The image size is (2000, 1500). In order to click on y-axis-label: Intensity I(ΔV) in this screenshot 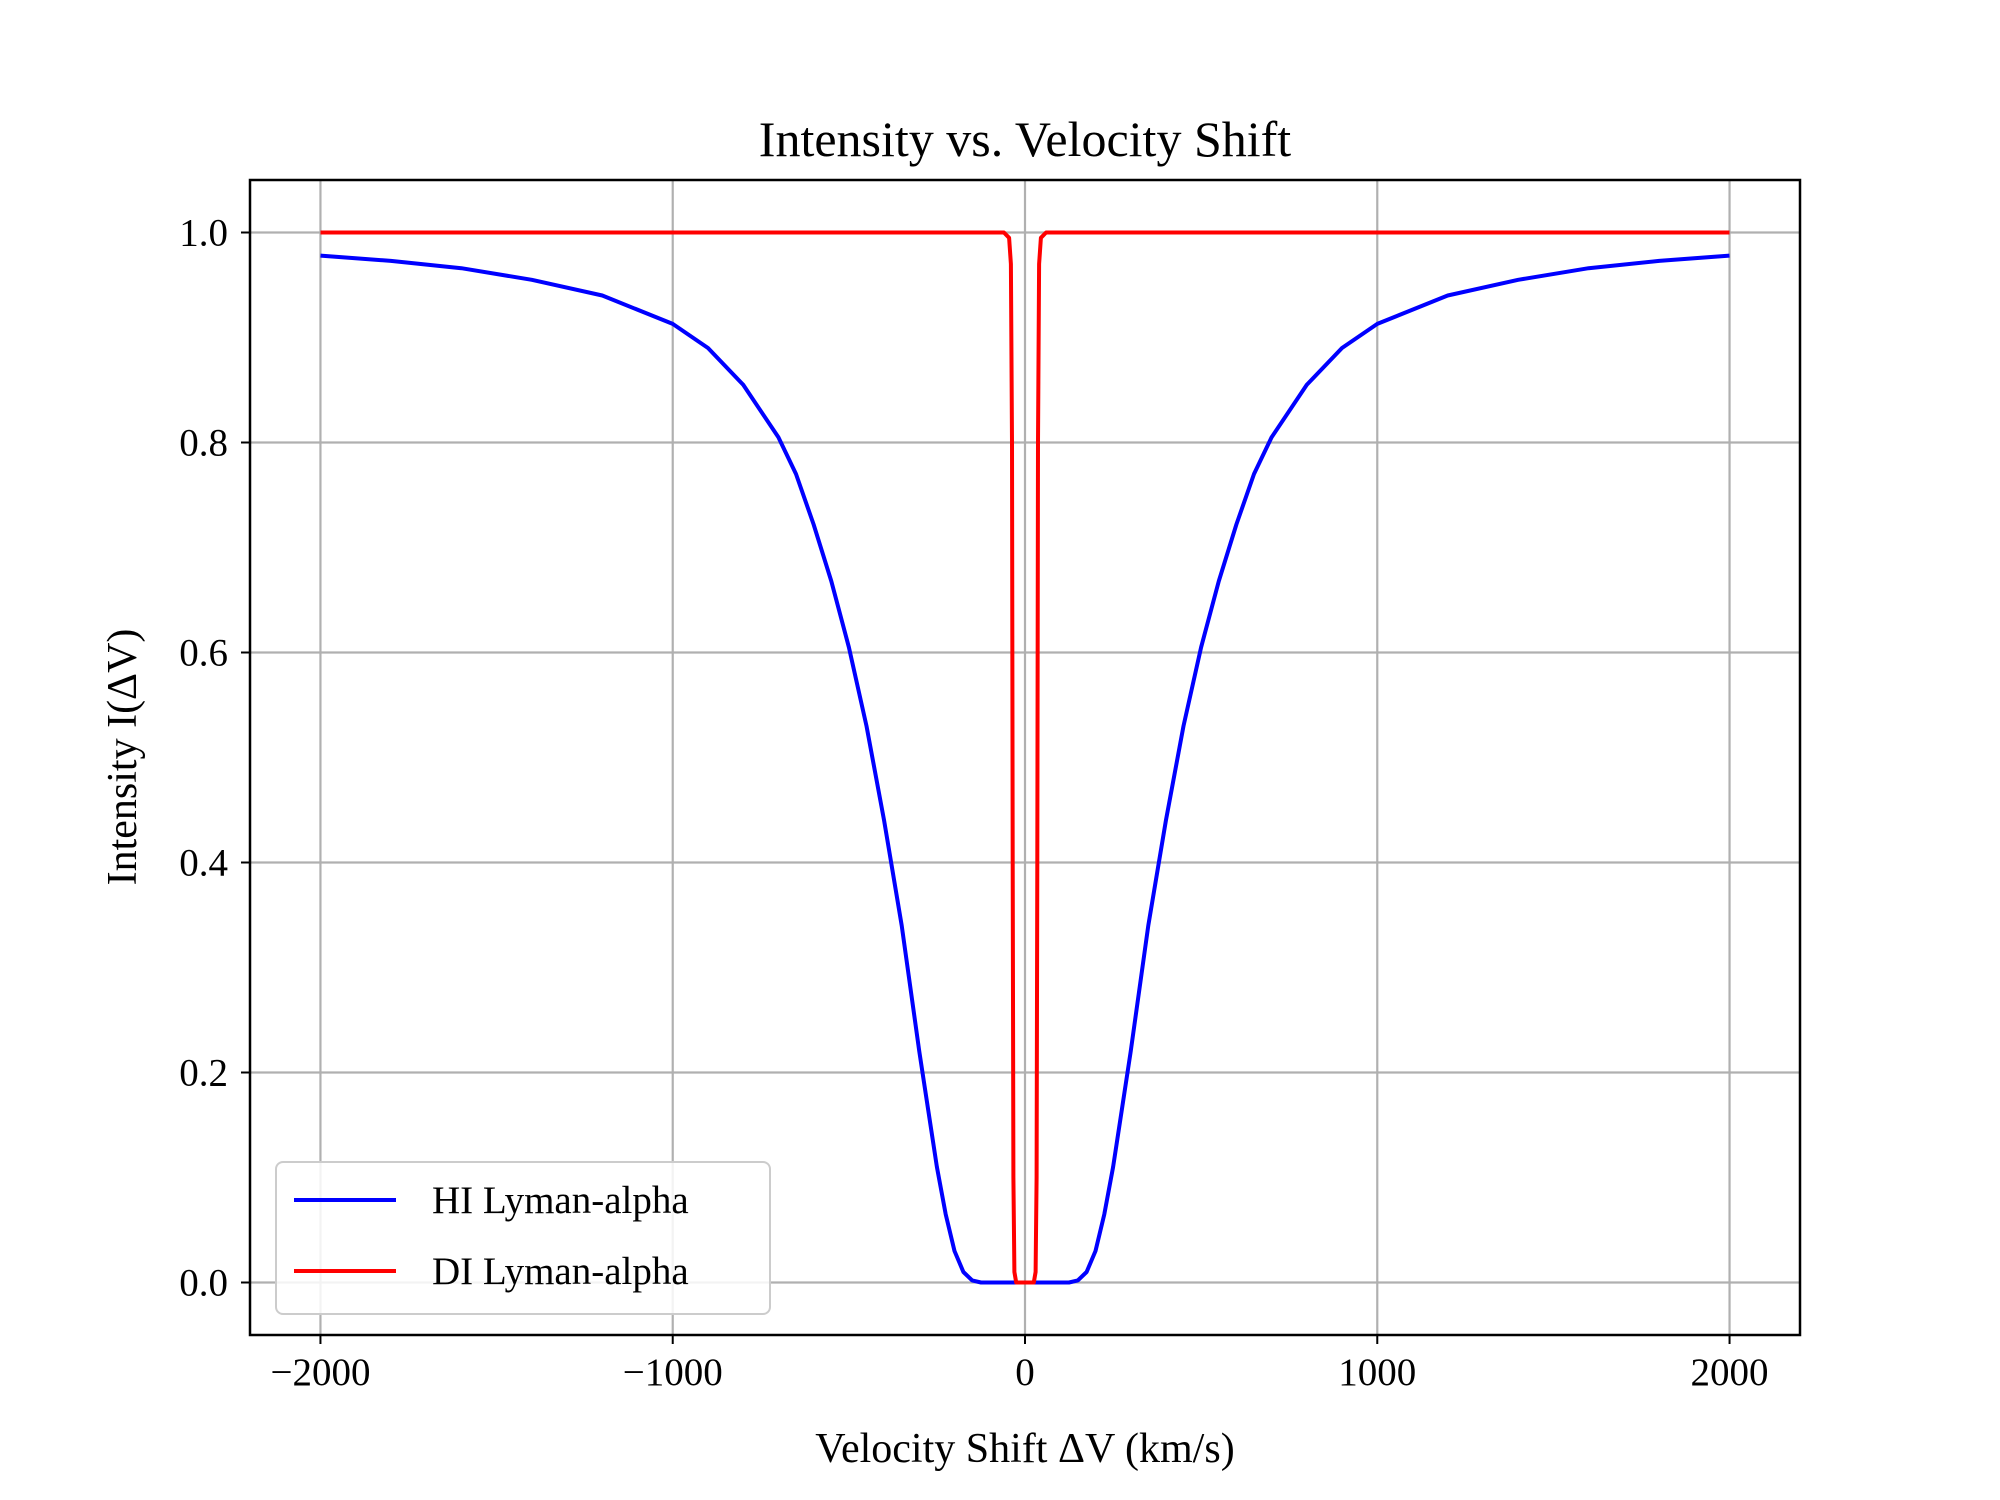, I will do `click(123, 757)`.